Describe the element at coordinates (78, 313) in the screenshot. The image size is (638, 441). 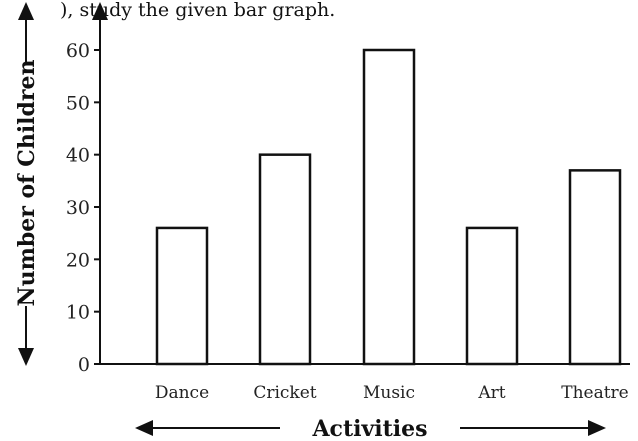
I see `y-tick-label: 10` at that location.